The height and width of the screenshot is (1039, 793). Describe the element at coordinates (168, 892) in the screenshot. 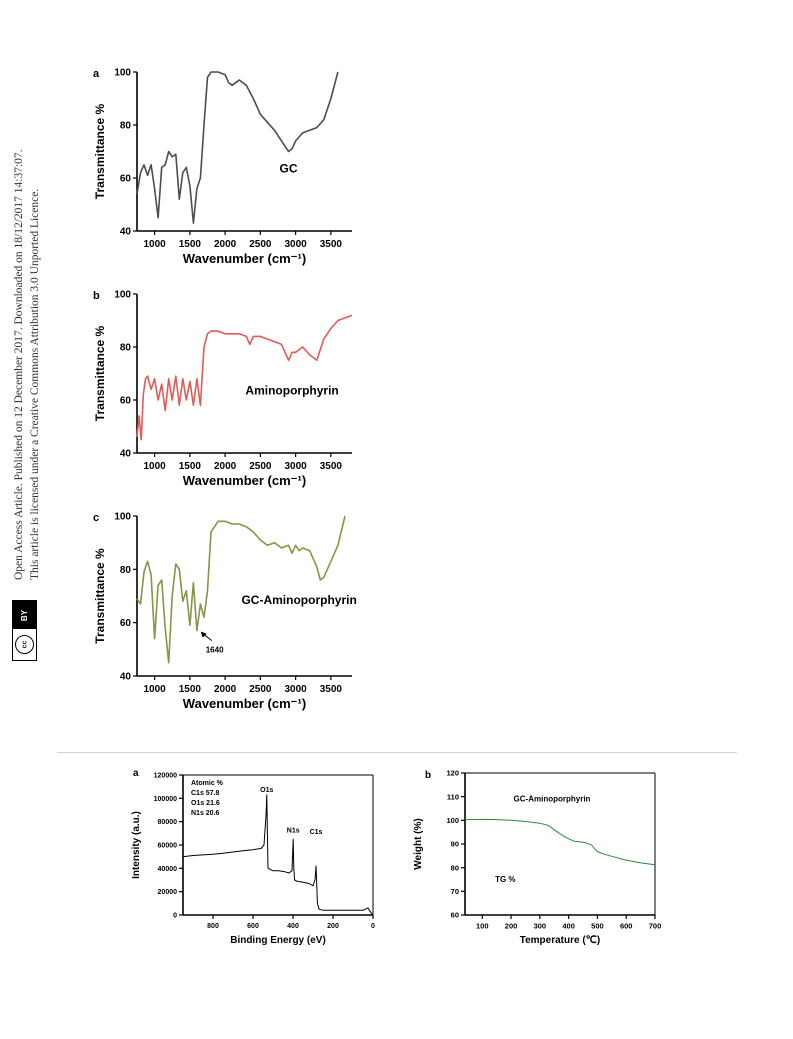

I see `y-tick-label: 20000` at that location.